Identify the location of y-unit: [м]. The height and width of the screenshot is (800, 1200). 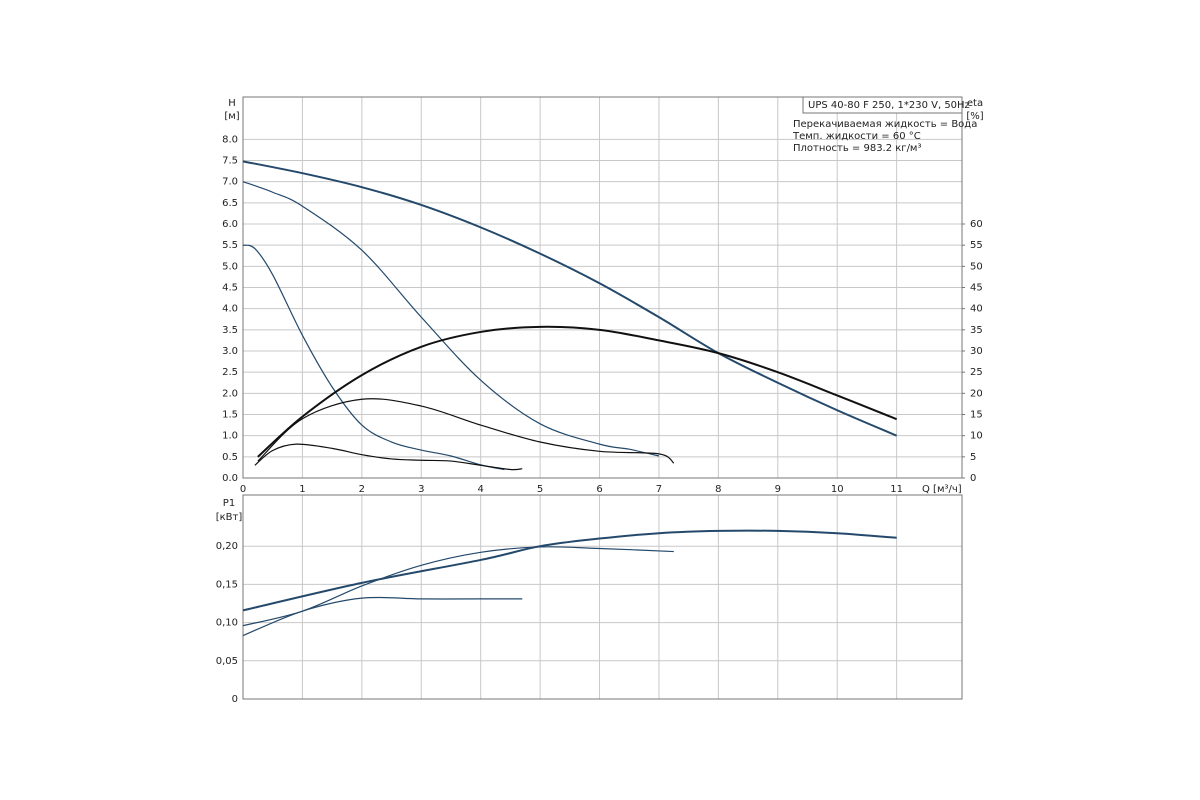
(231, 116).